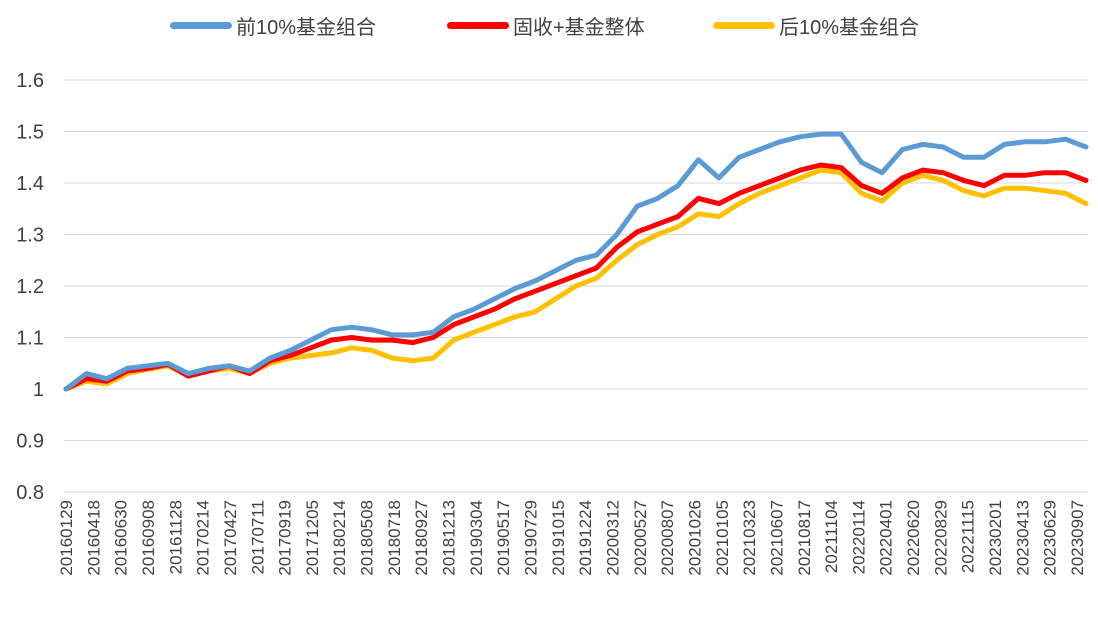 Image resolution: width=1098 pixels, height=627 pixels. What do you see at coordinates (339, 538) in the screenshot?
I see `x-tick-label-10: 20180214` at bounding box center [339, 538].